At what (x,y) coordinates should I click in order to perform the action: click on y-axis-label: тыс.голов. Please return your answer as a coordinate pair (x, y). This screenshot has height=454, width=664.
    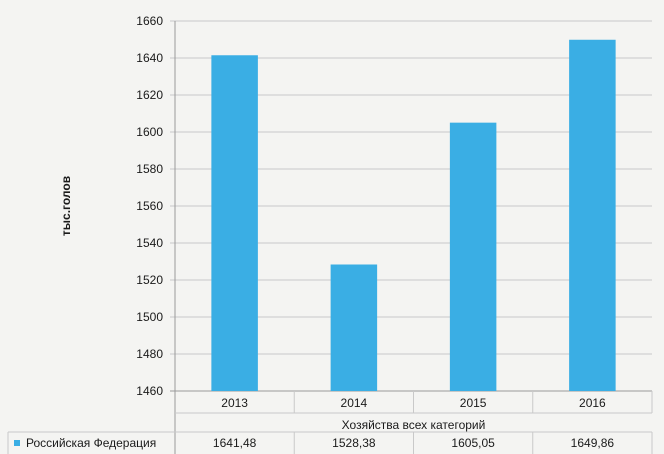
    Looking at the image, I should click on (66, 206).